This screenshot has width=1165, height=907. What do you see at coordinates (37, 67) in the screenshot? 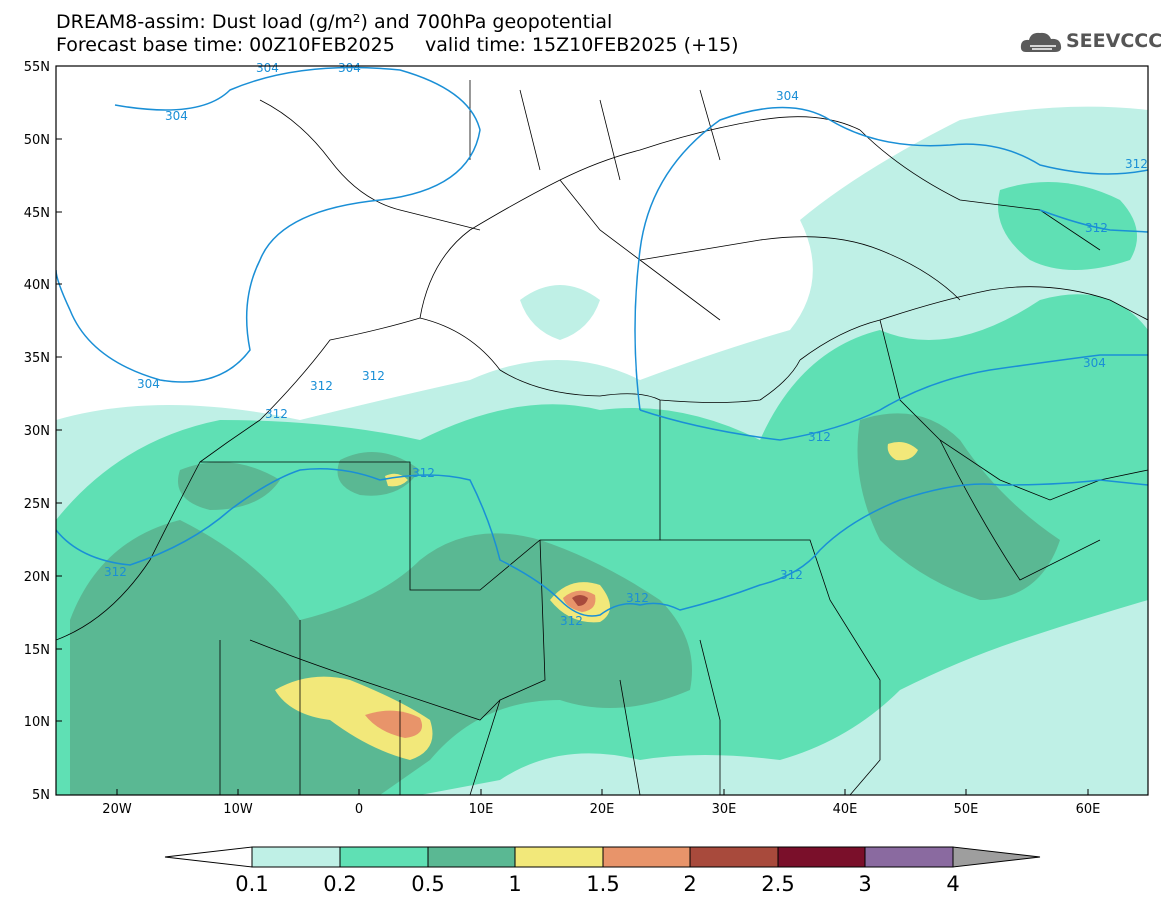
I see `lat-label: 55N` at bounding box center [37, 67].